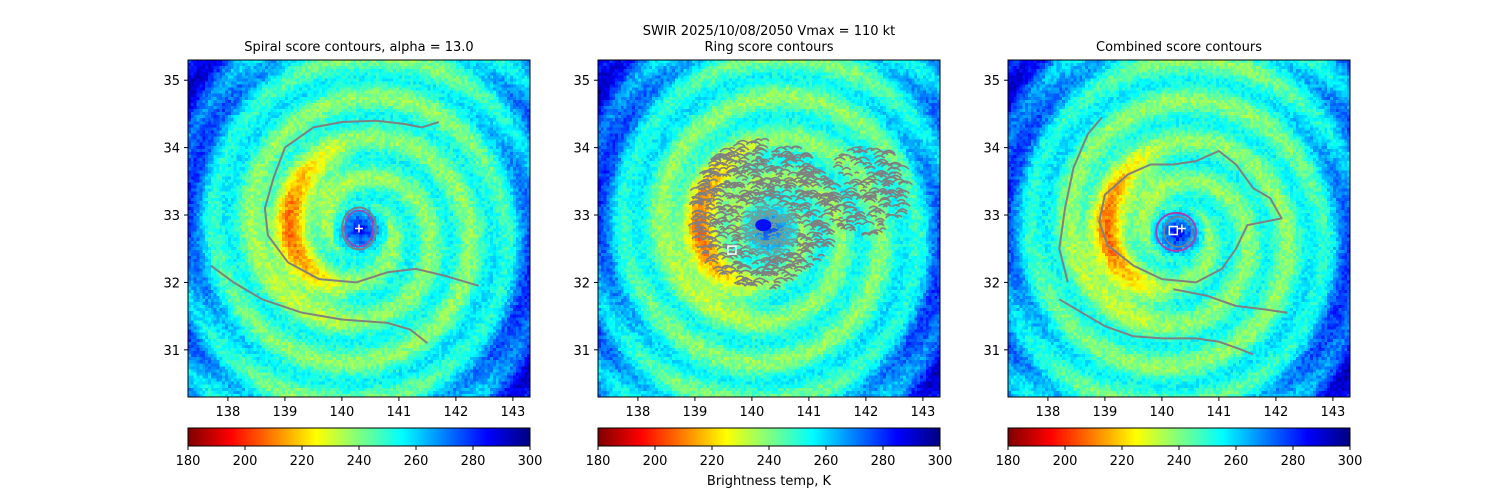  I want to click on ring-score-contours, so click(800, 213).